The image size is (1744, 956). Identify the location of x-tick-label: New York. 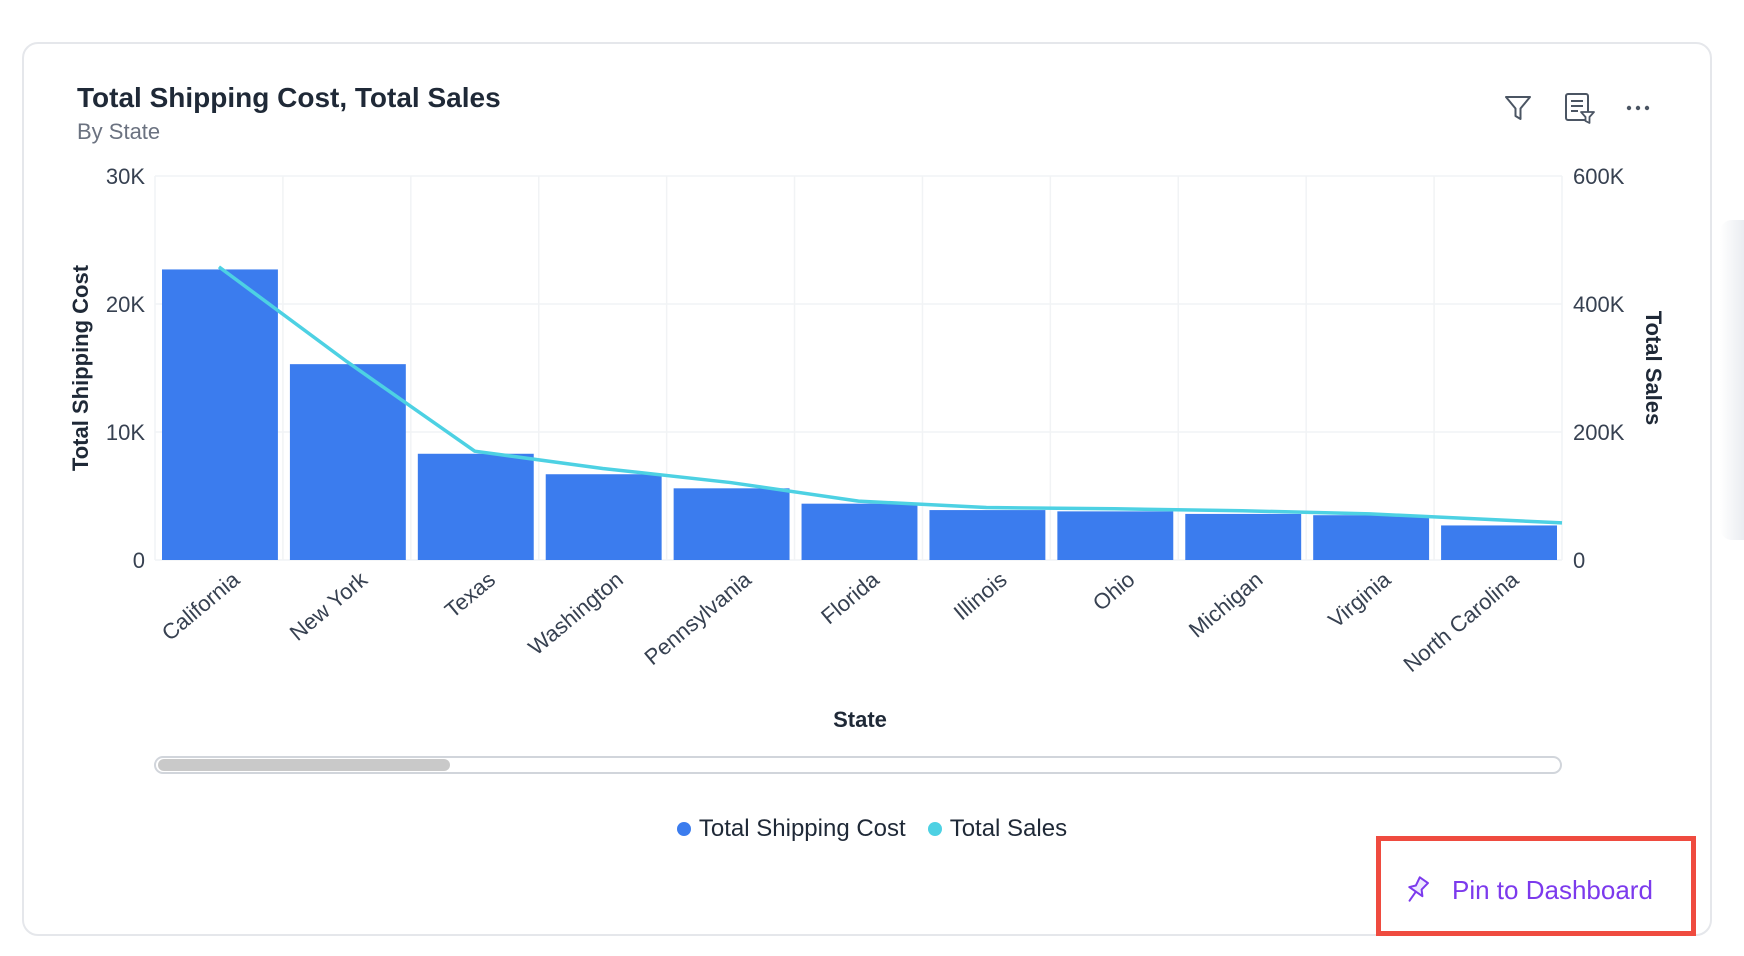
(329, 606).